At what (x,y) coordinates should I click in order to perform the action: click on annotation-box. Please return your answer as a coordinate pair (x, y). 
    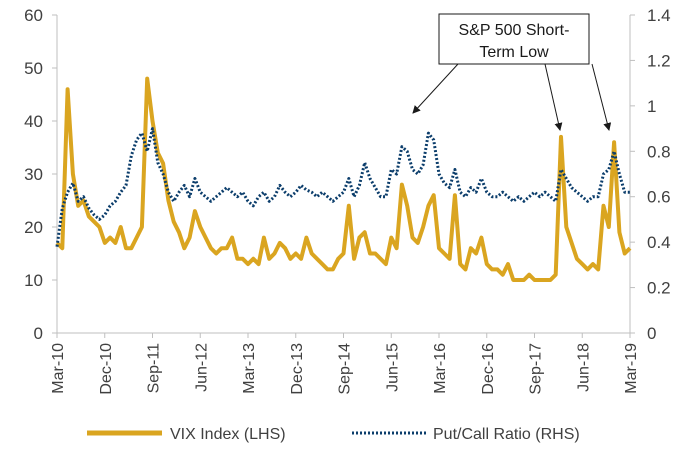
    Looking at the image, I should click on (514, 39).